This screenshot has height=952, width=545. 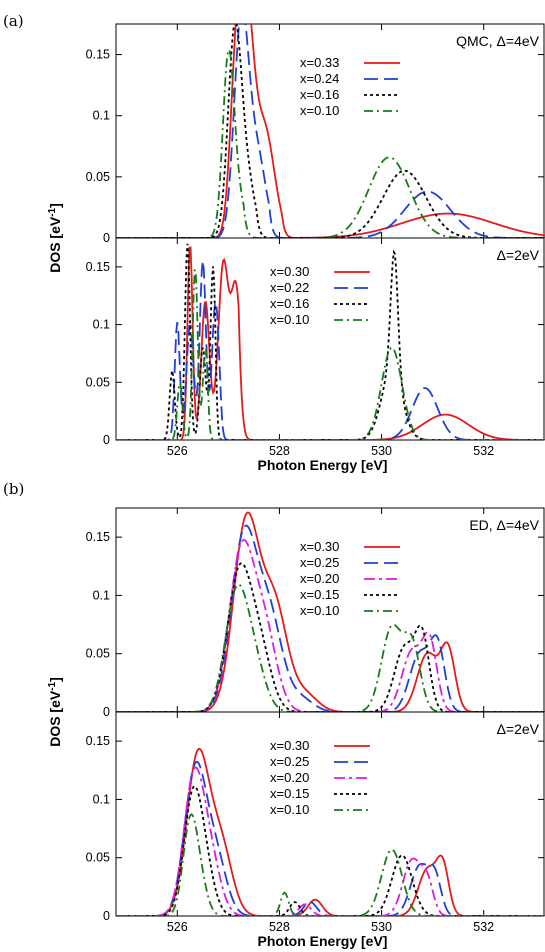 I want to click on chart-title: ED, Δ=4eV, so click(x=504, y=525).